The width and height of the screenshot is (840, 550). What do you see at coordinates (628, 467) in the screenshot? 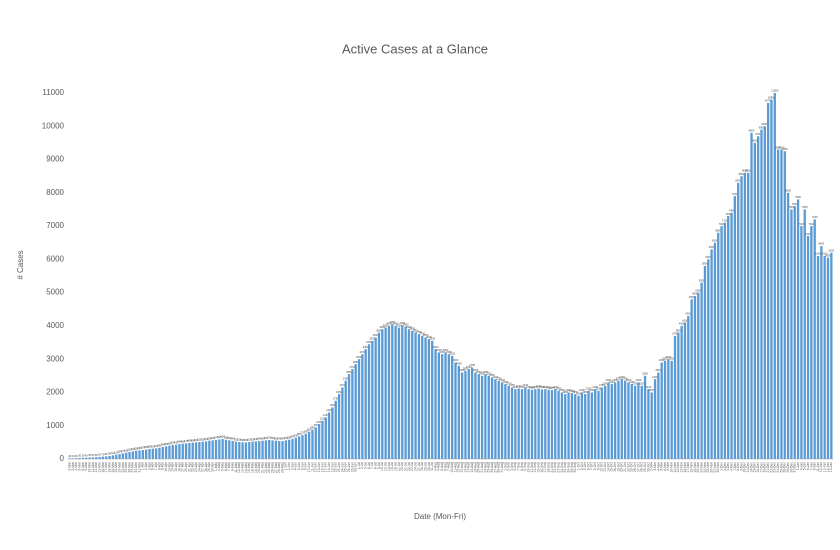
I see `x-tick-label: 22-Oct` at bounding box center [628, 467].